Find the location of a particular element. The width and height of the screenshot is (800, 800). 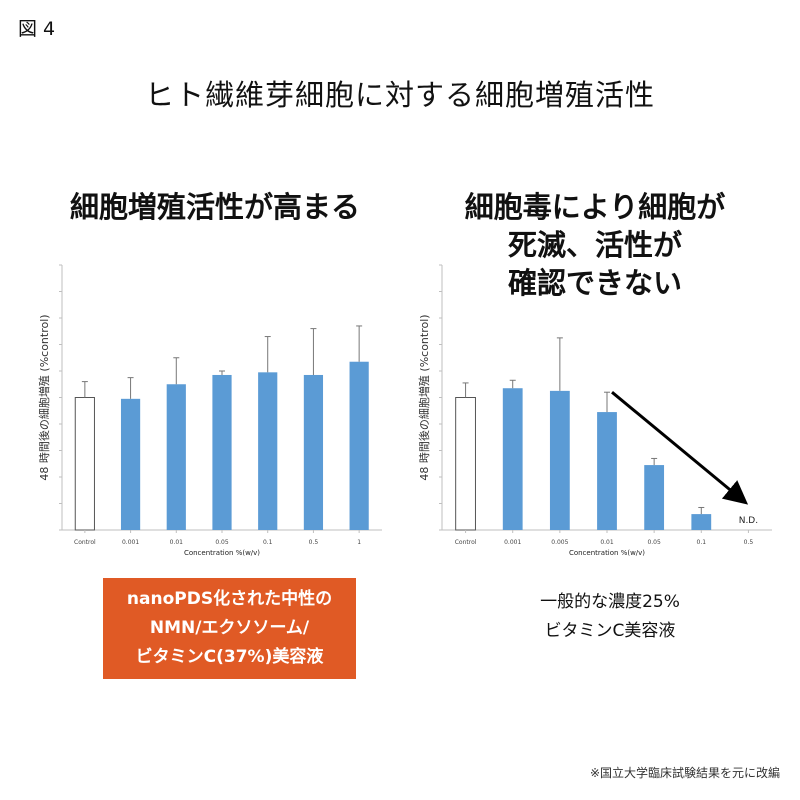

nanopds-product-box: nanoPDS化された中性の NMN/エクソソーム/ ビタミンC(37%)美容液 is located at coordinates (229, 628).